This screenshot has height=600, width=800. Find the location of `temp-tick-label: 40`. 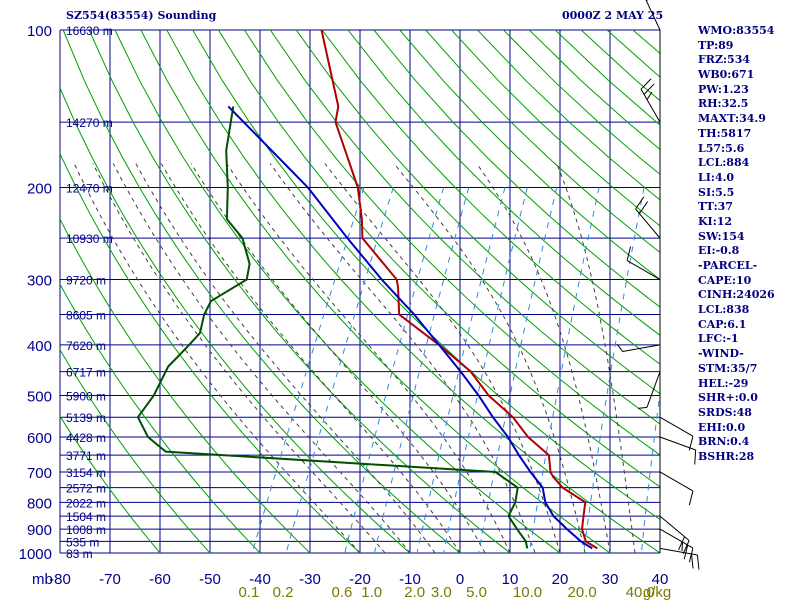

temp-tick-label: 40 is located at coordinates (660, 579).